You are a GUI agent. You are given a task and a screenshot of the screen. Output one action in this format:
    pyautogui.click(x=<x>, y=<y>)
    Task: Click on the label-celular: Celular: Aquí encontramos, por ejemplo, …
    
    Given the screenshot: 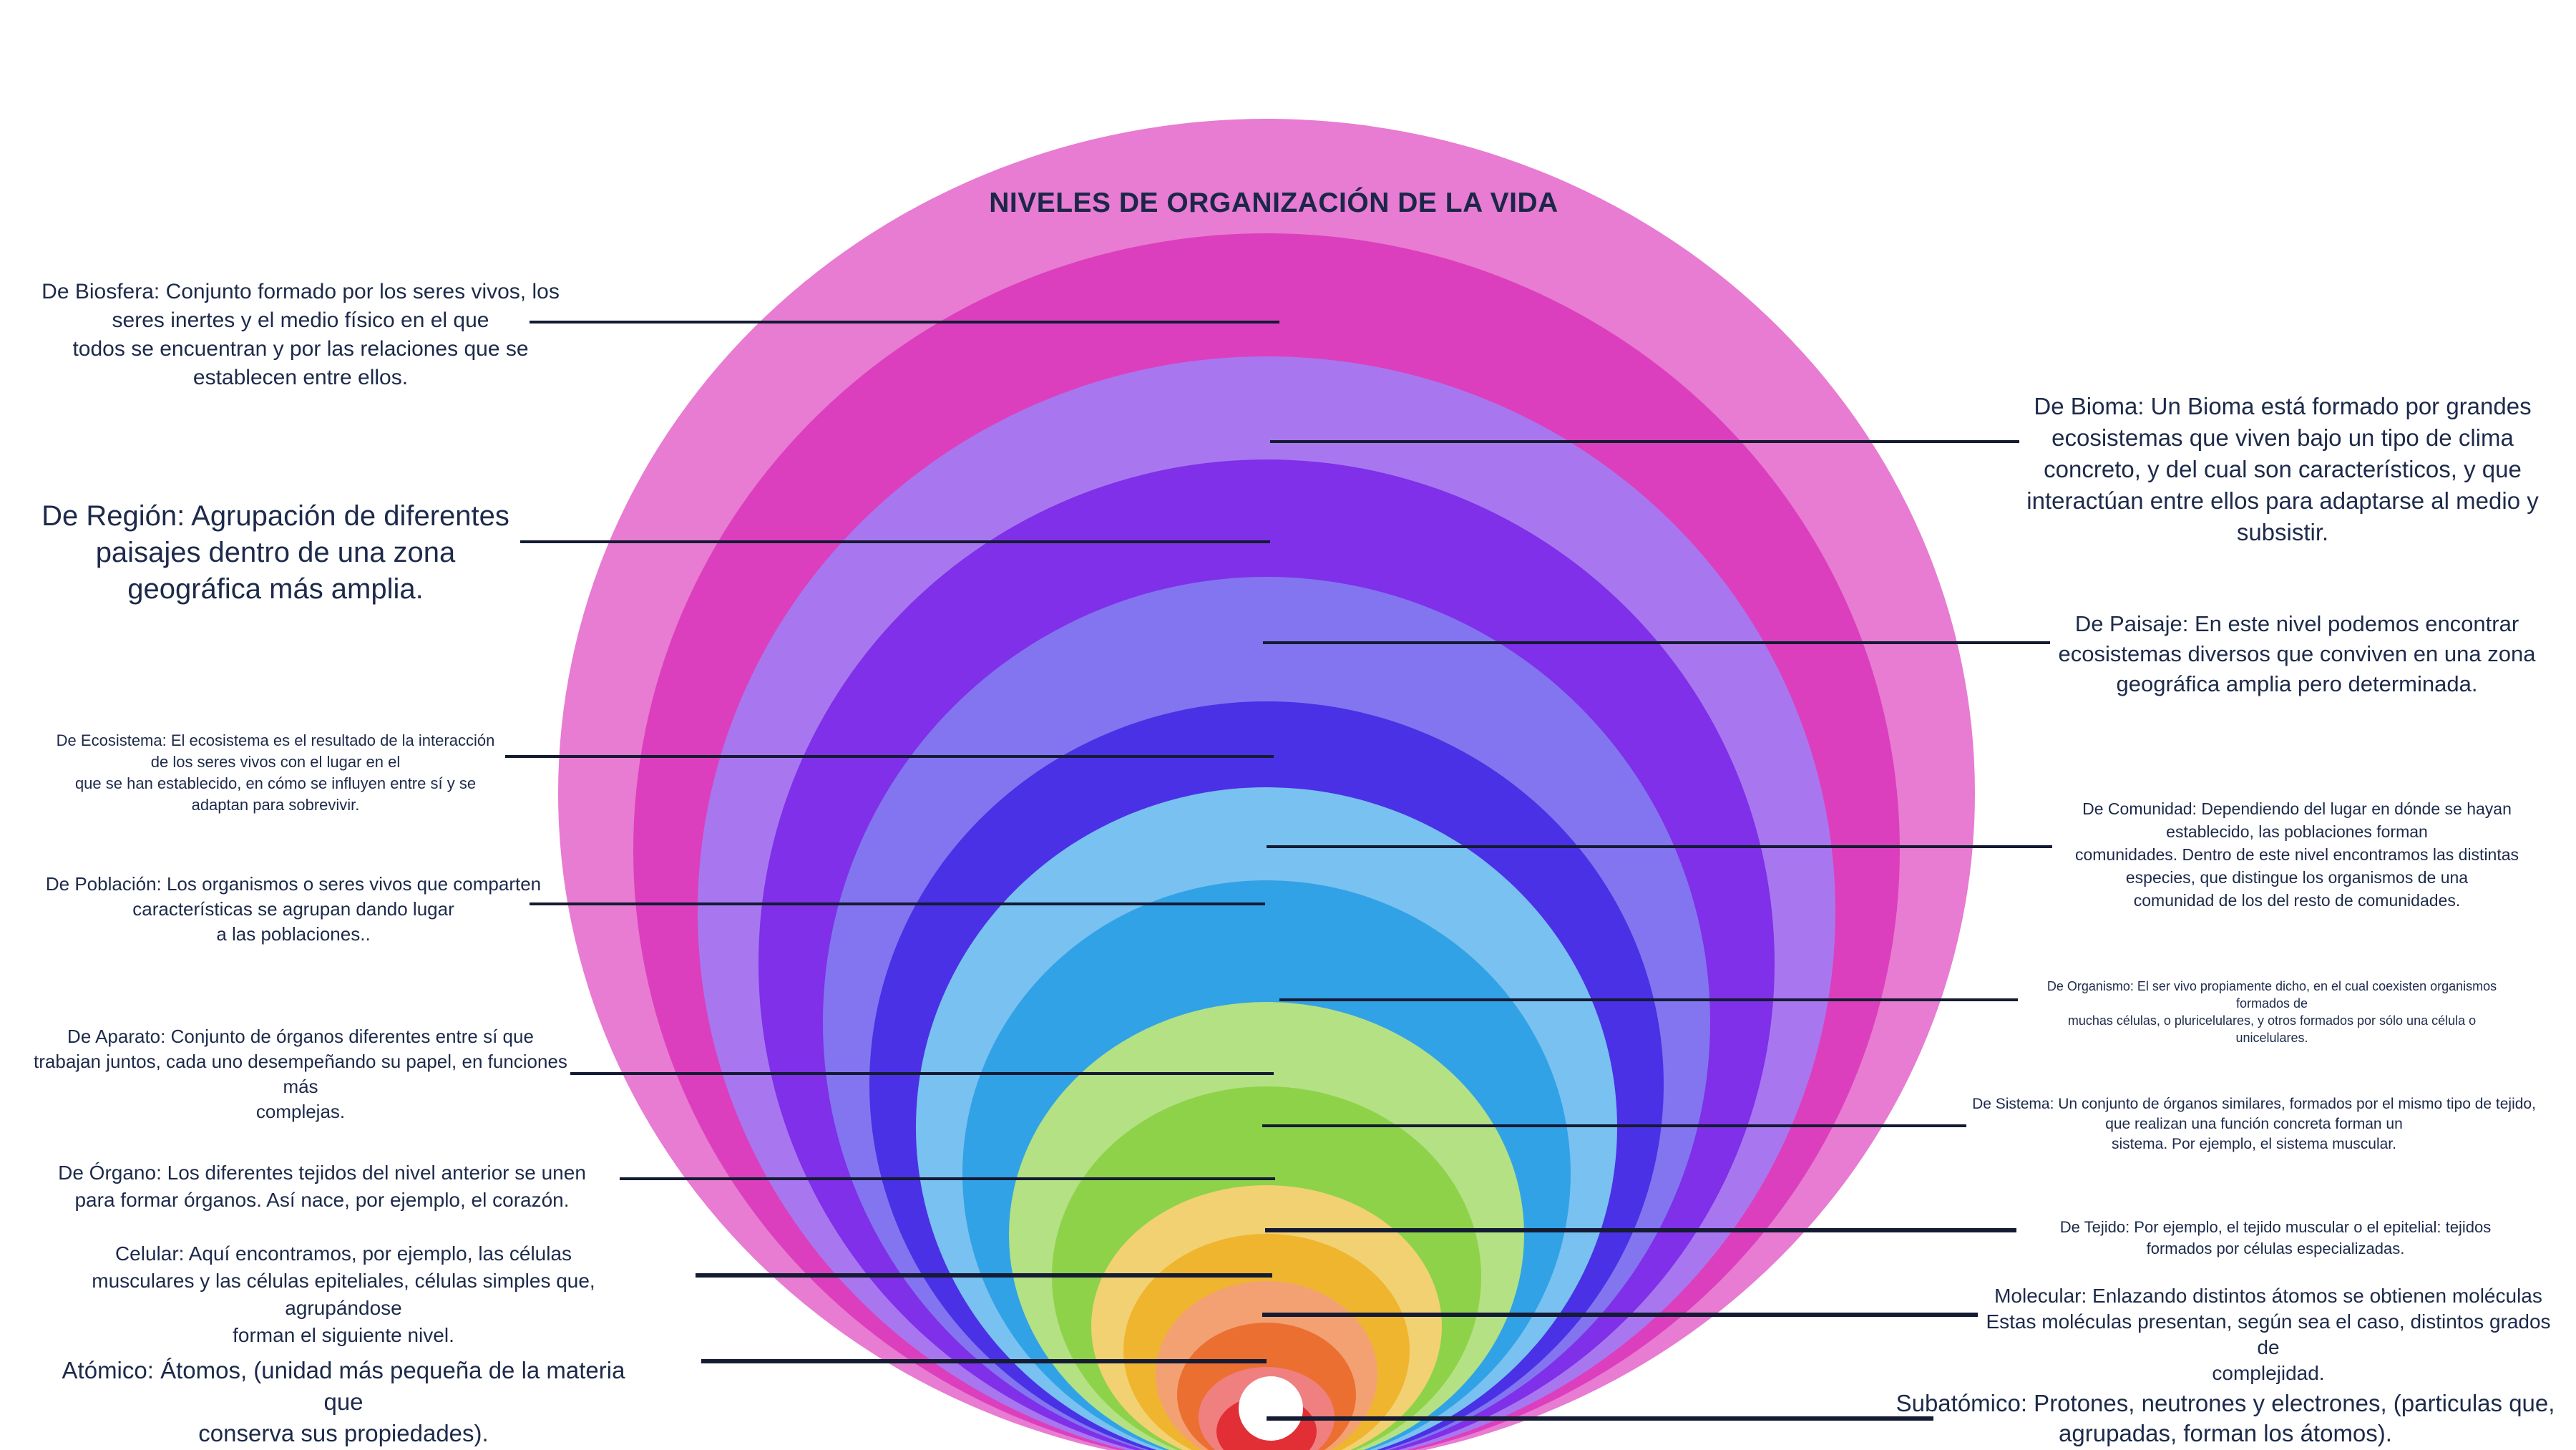 What is the action you would take?
    pyautogui.click(x=343, y=1294)
    